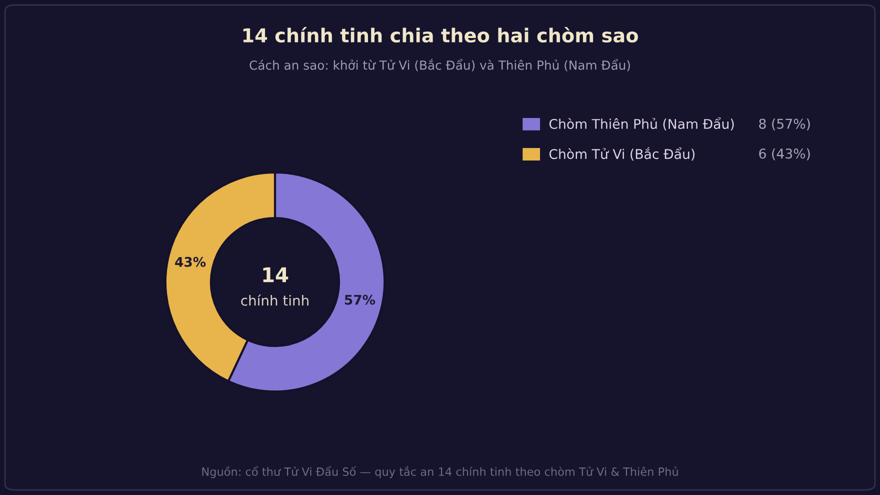 The image size is (880, 495). Describe the element at coordinates (784, 154) in the screenshot. I see `text: 6 (43%)` at that location.